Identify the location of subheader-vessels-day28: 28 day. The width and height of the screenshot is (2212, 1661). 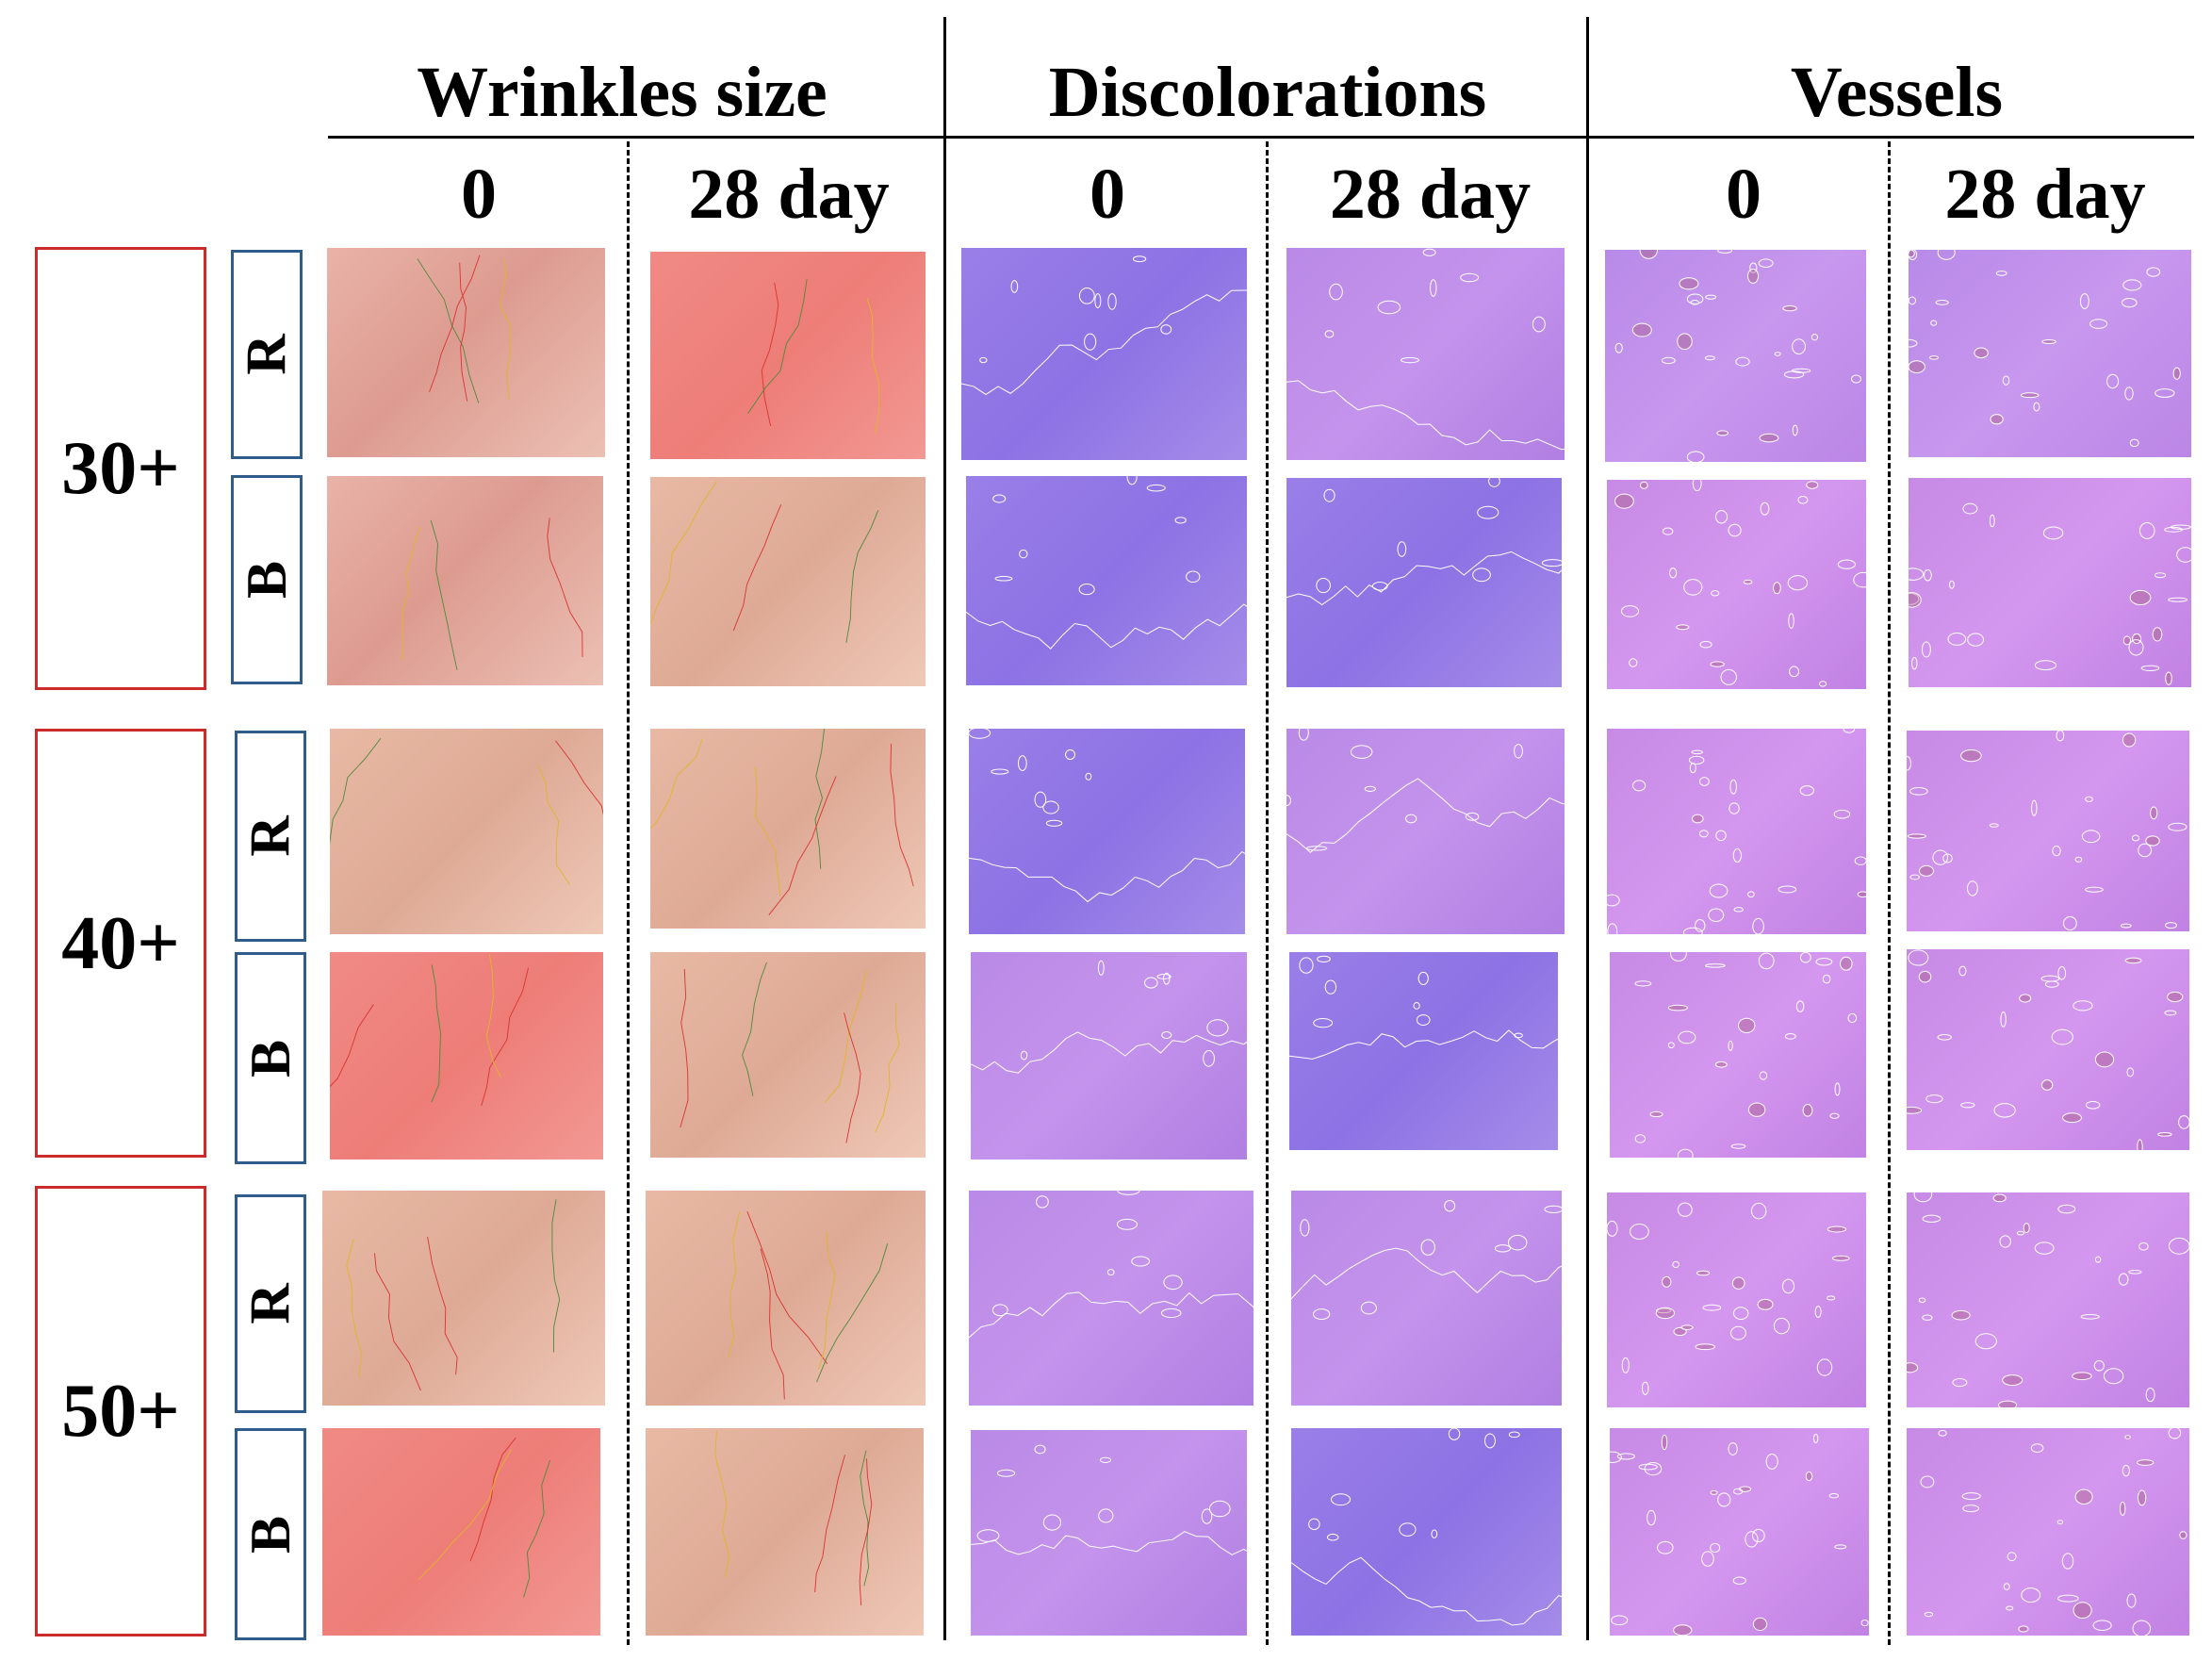
(2045, 194).